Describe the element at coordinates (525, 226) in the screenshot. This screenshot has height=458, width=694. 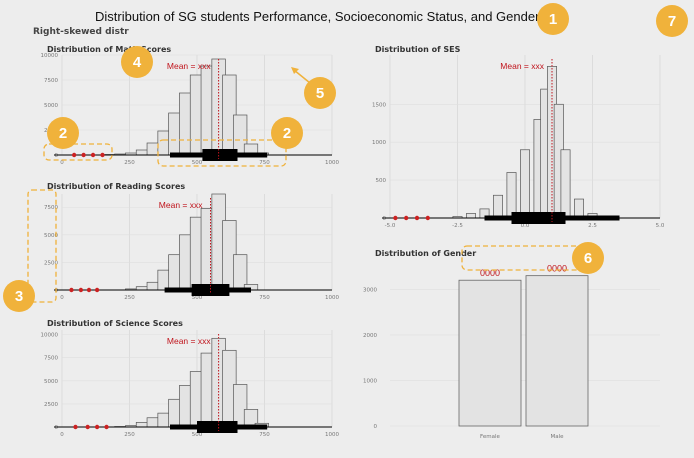
I see `x-tick-label: 0.0` at that location.